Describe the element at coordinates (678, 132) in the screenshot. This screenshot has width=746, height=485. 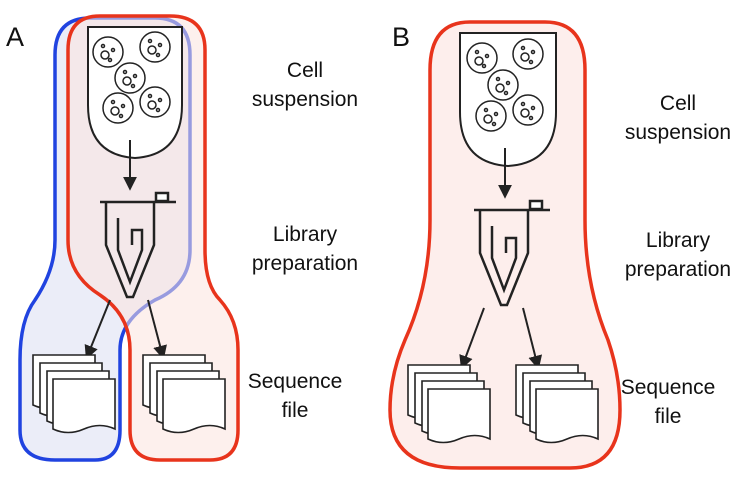
I see `label-suspension-b: suspension` at that location.